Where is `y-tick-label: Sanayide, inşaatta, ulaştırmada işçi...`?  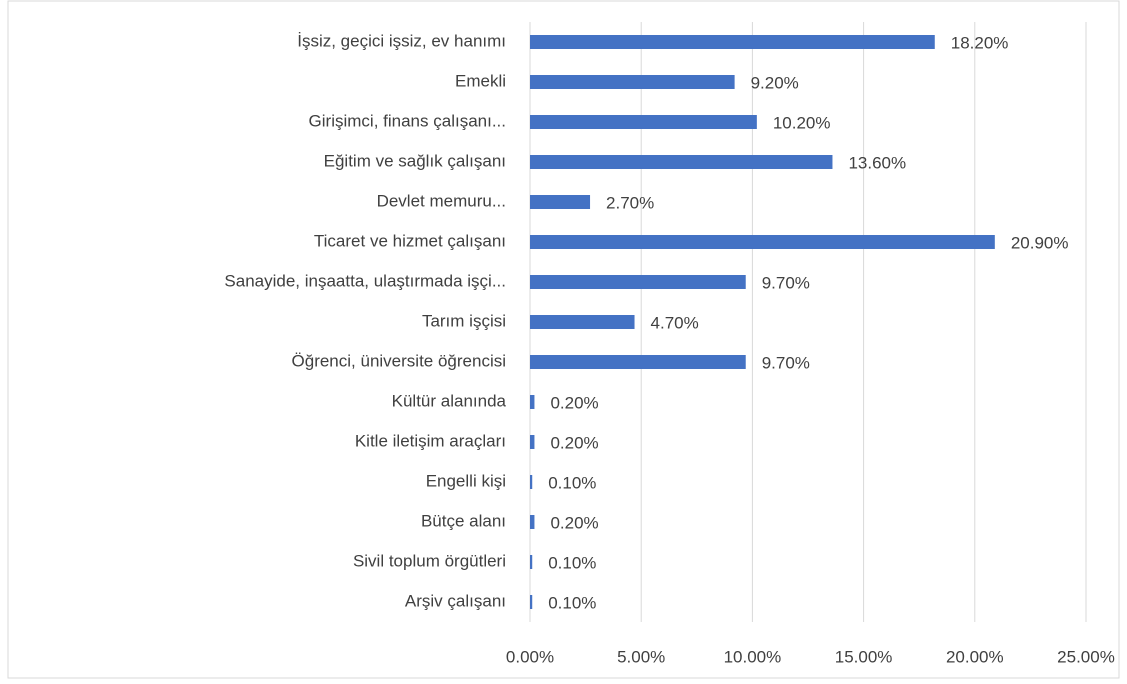
y-tick-label: Sanayide, inşaatta, ulaştırmada işçi... is located at coordinates (365, 280).